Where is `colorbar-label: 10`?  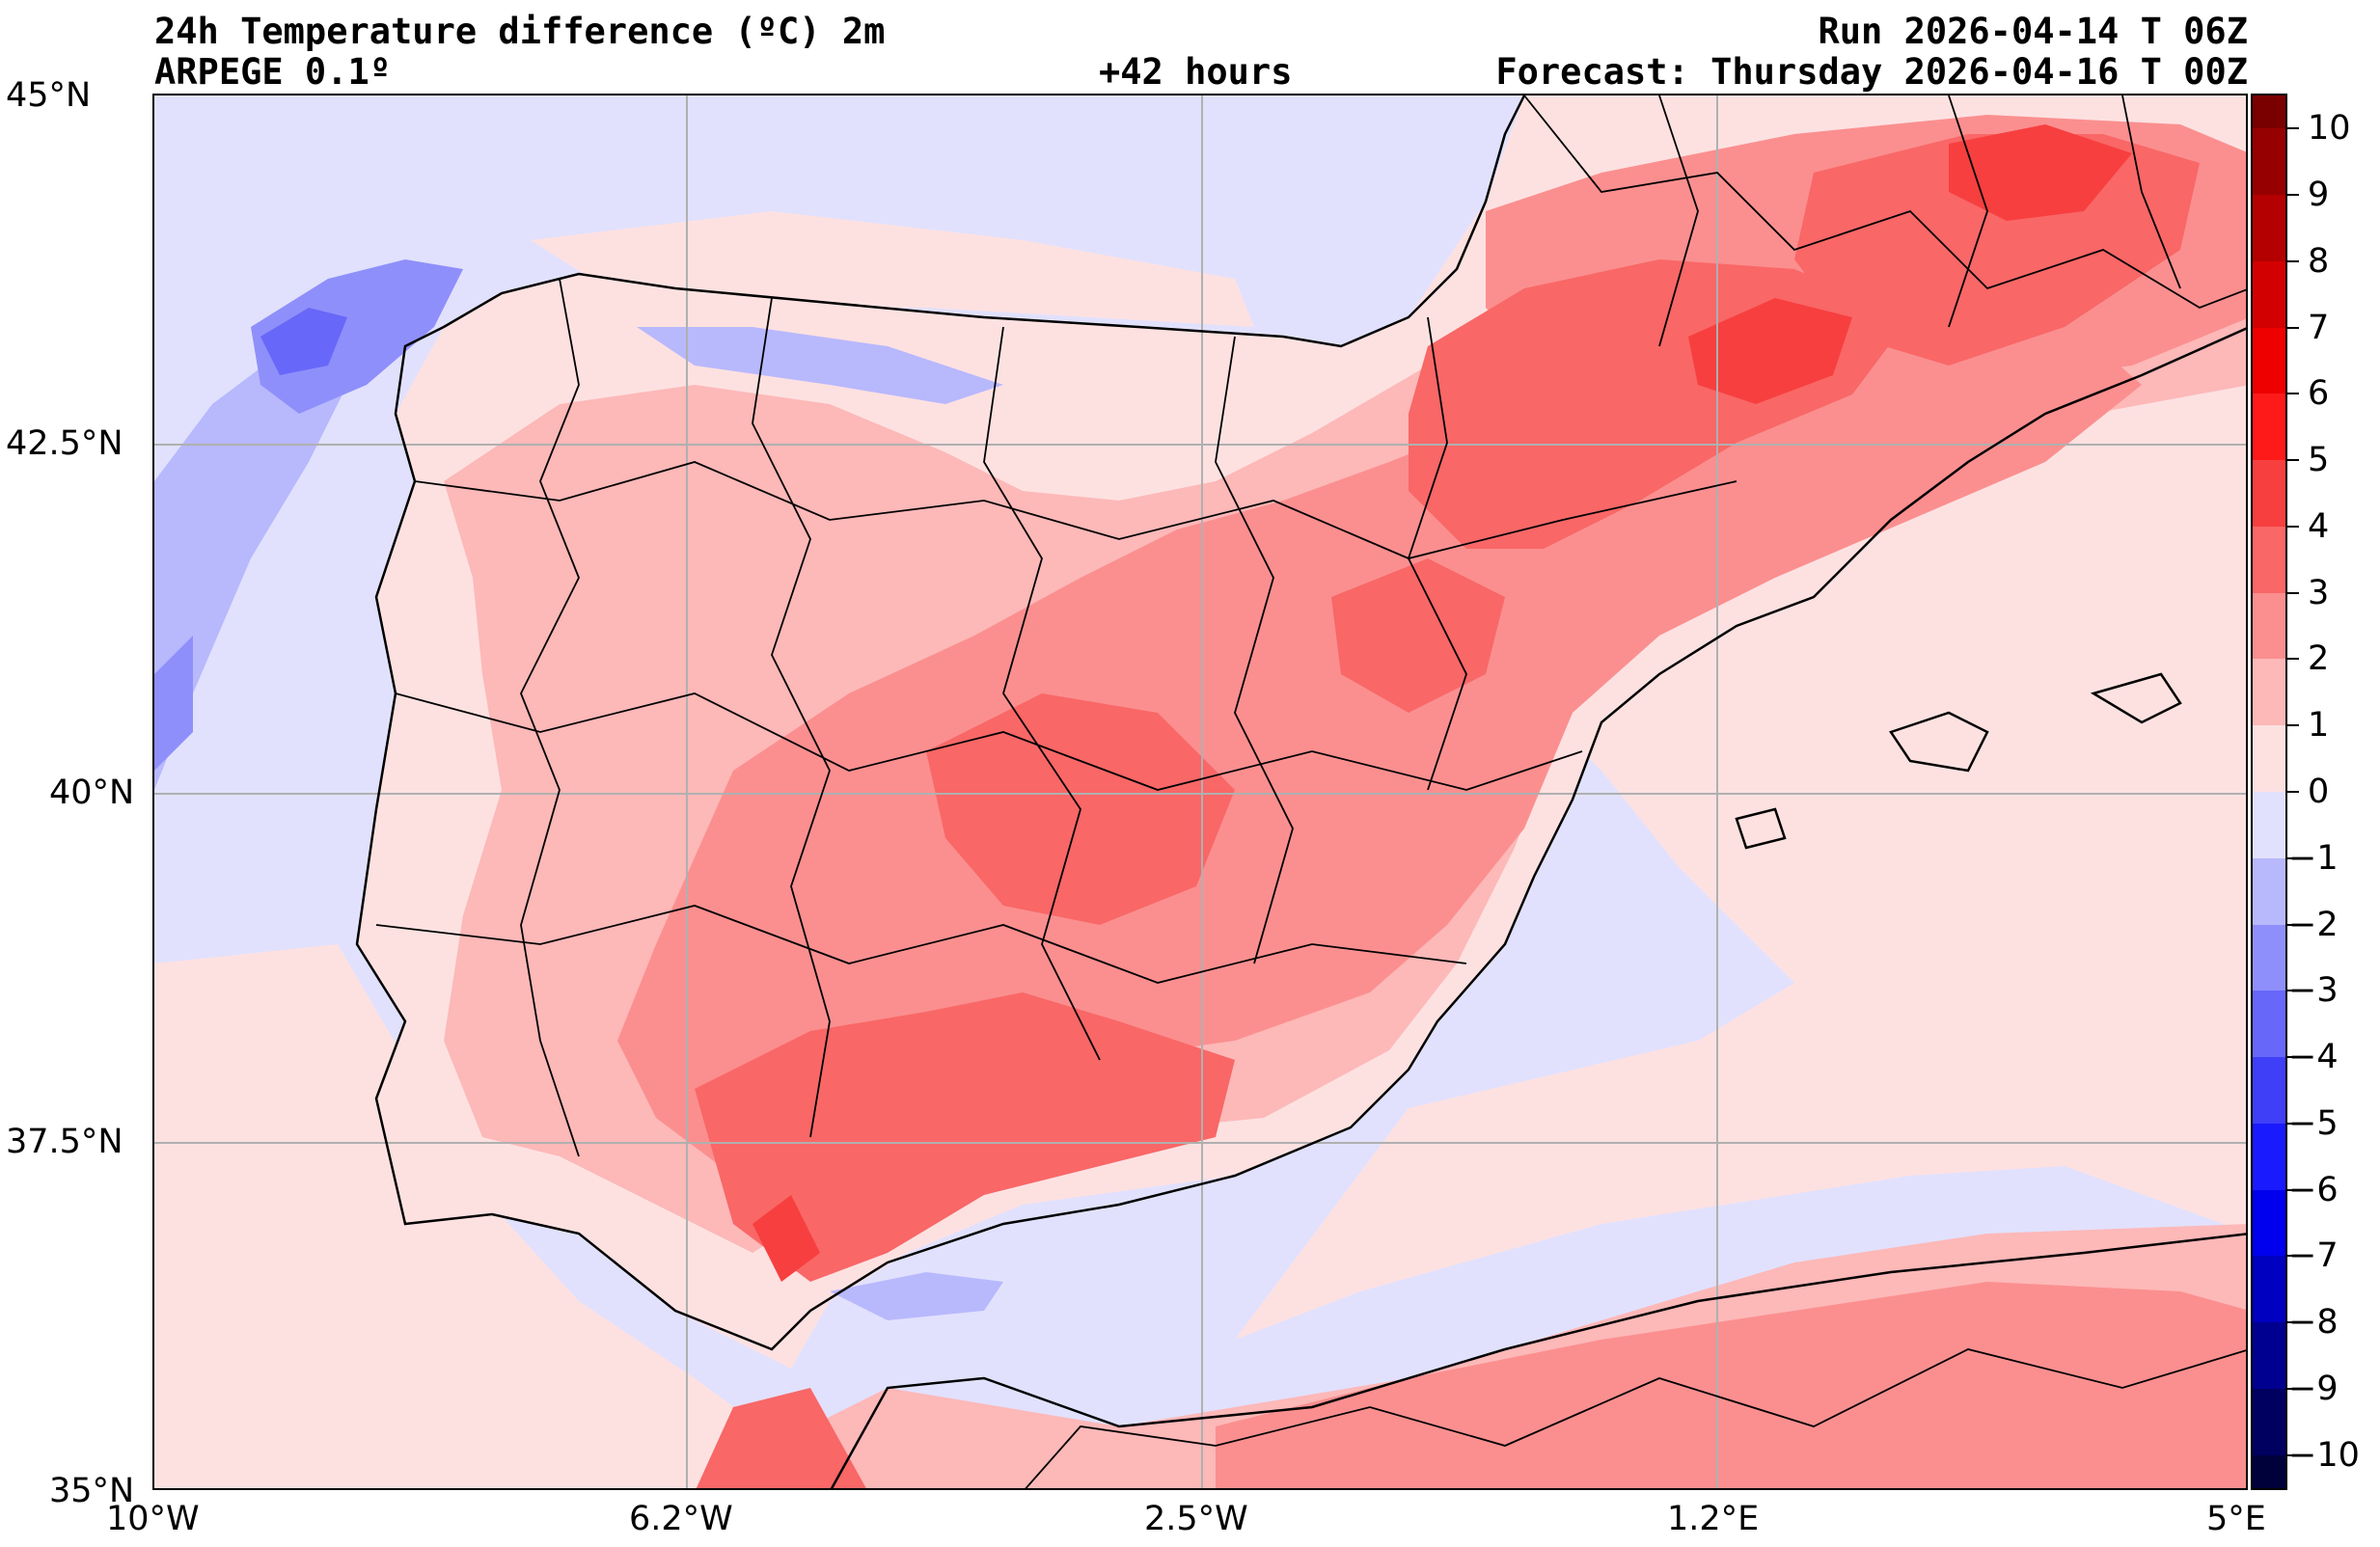 colorbar-label: 10 is located at coordinates (2329, 129).